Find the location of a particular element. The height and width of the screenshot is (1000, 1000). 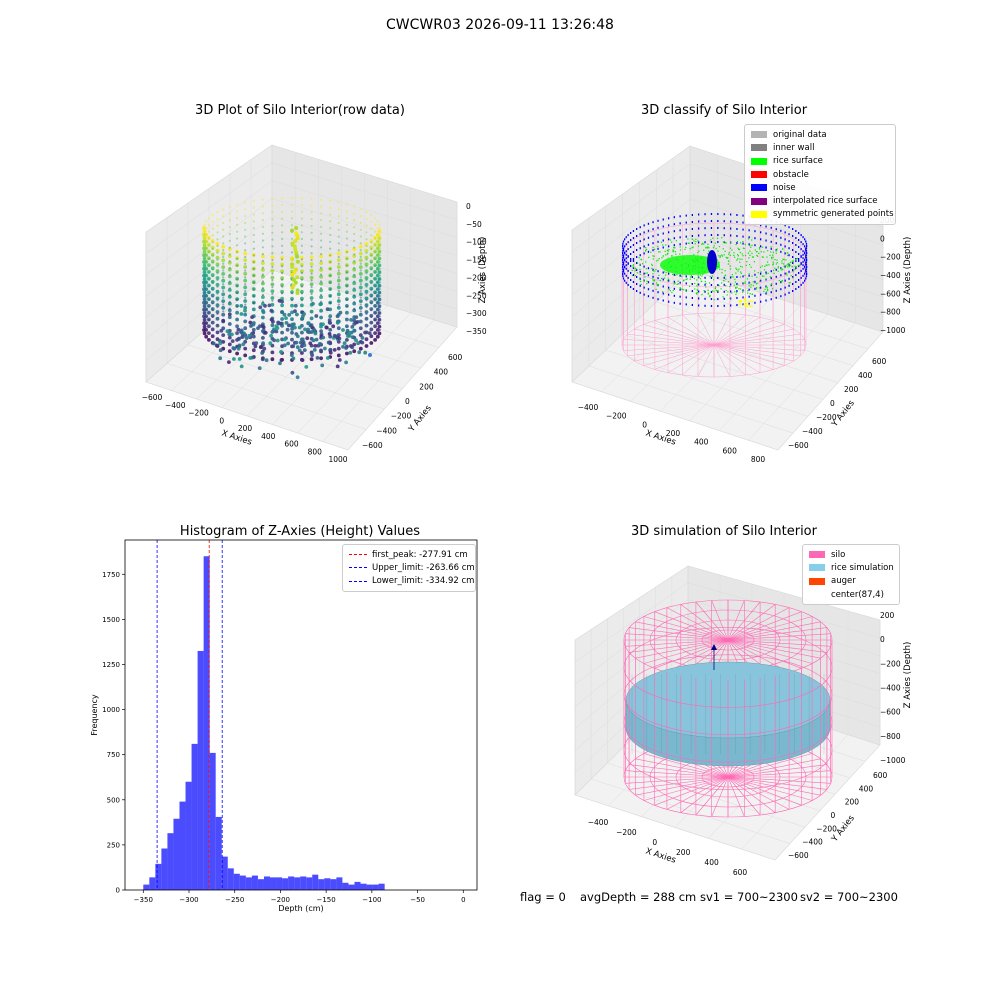

legend-swatch is located at coordinates (759, 148).